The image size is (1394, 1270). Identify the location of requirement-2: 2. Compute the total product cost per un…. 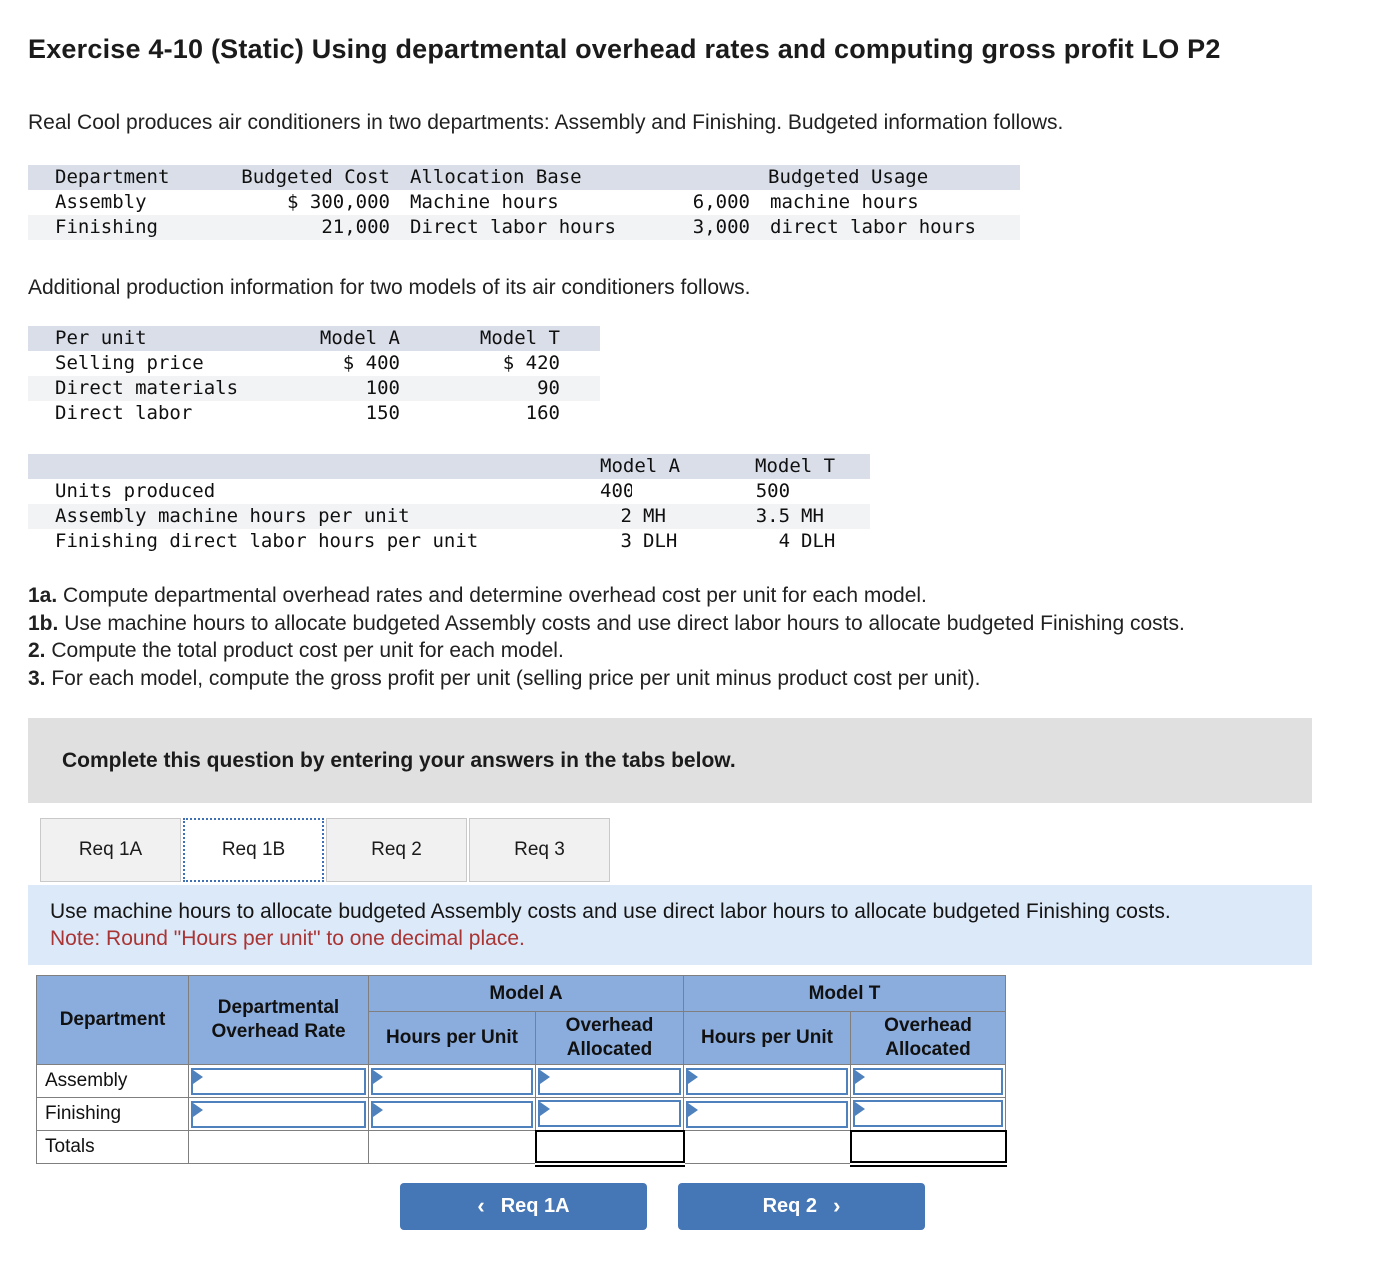
(296, 650).